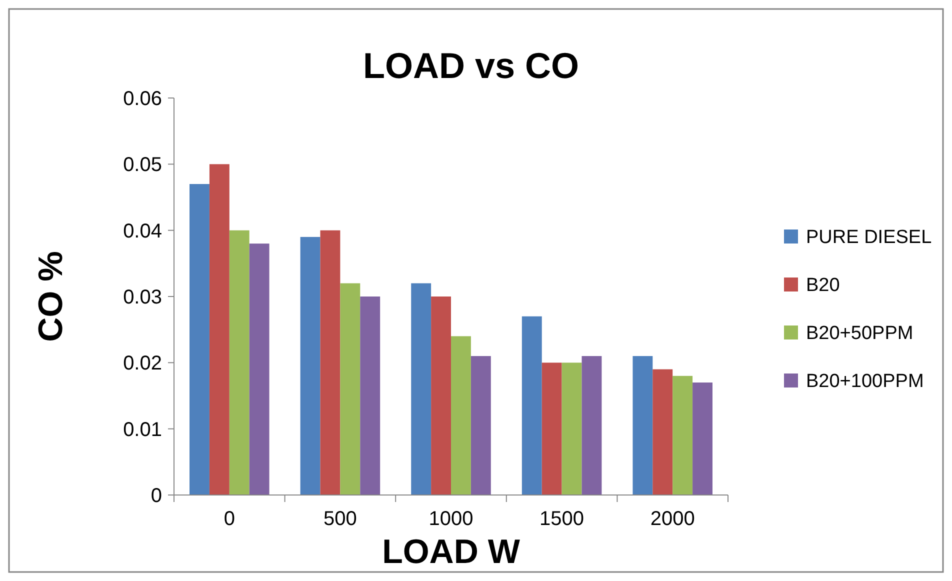 This screenshot has height=581, width=952. I want to click on legend-label: B20+50PPM, so click(860, 333).